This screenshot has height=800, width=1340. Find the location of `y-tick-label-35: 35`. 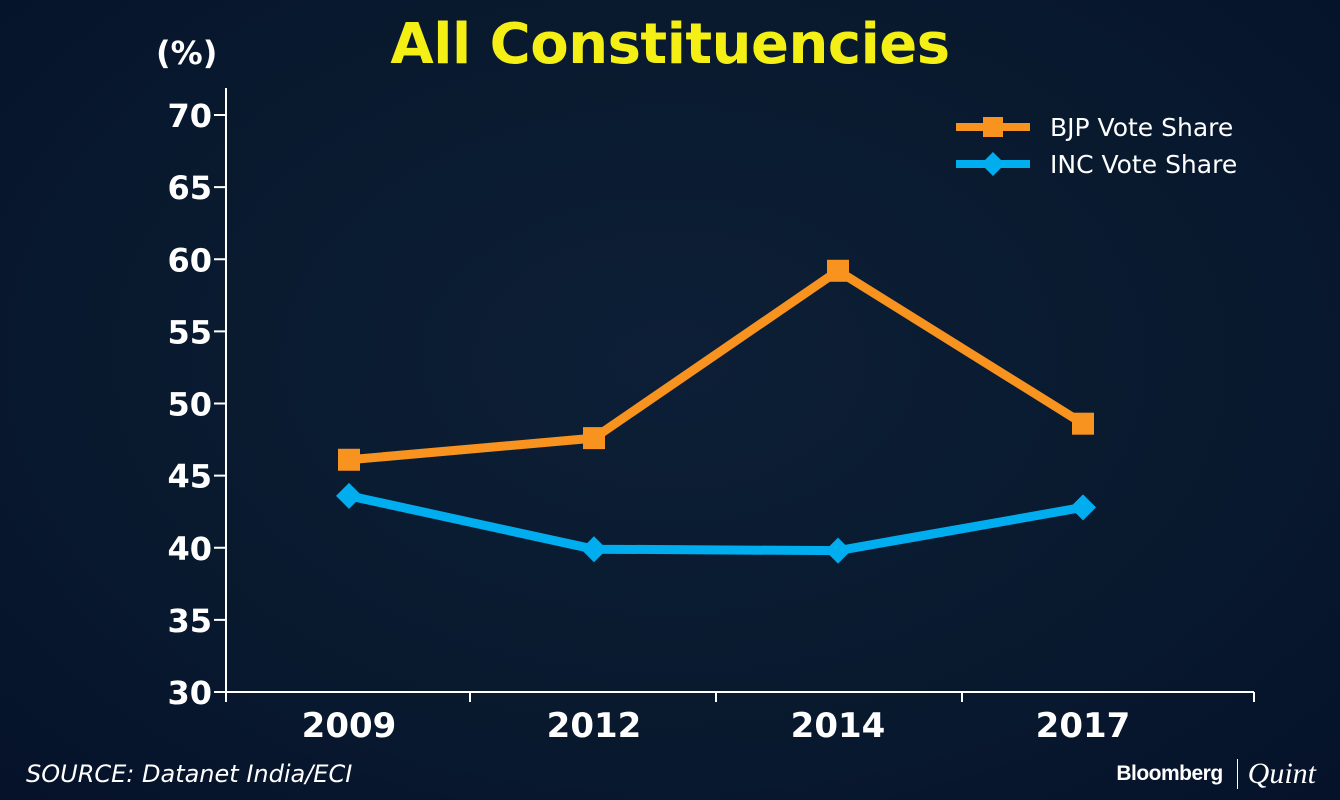

y-tick-label-35: 35 is located at coordinates (189, 621).